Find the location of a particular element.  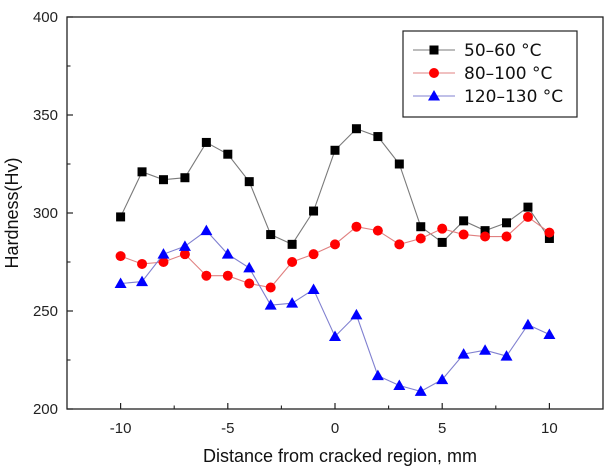

legend-label: 80–100 °C is located at coordinates (508, 74).